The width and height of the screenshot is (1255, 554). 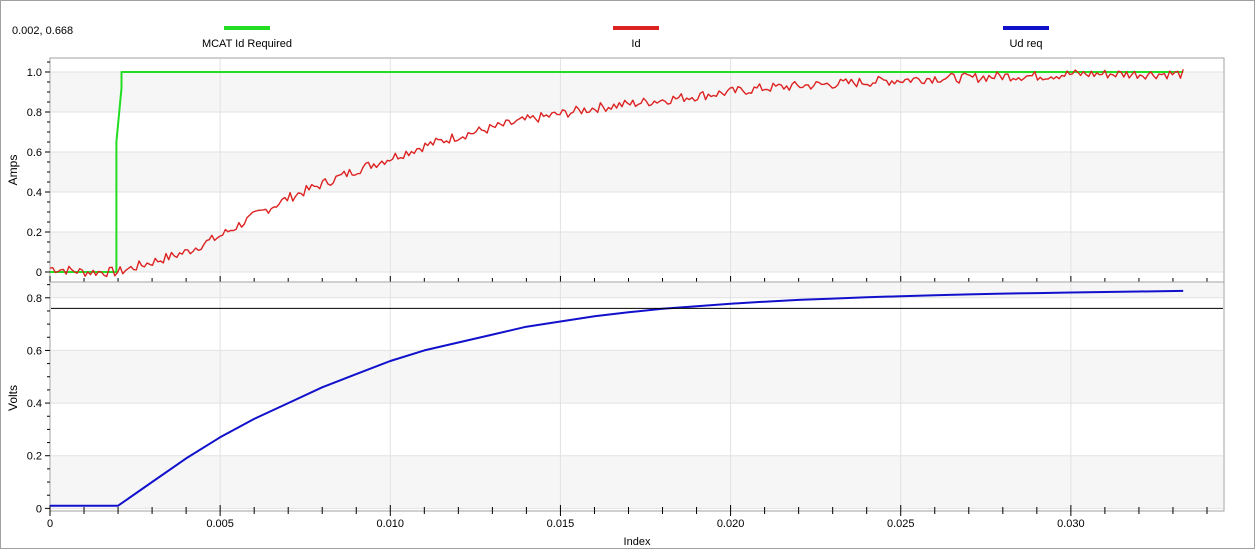 I want to click on x-tick-label: 0.020, so click(x=731, y=524).